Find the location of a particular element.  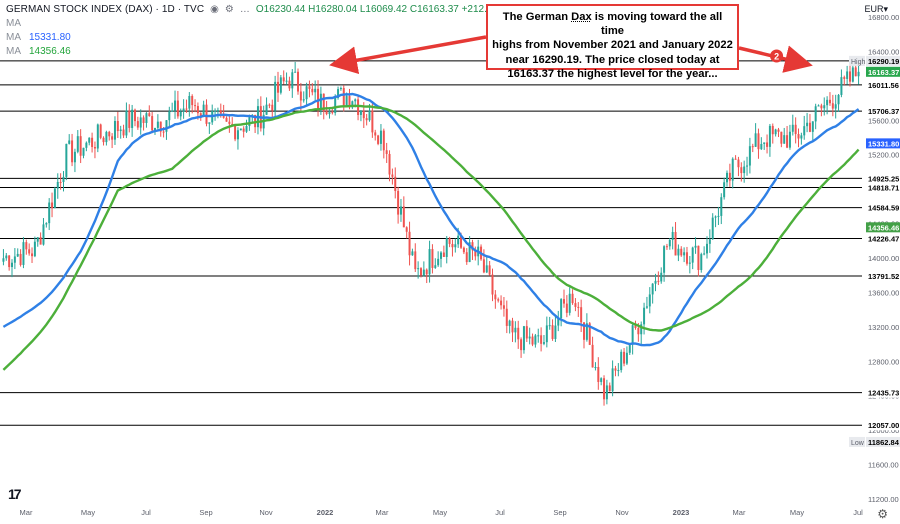

badge-tag-label: Low is located at coordinates (858, 443).